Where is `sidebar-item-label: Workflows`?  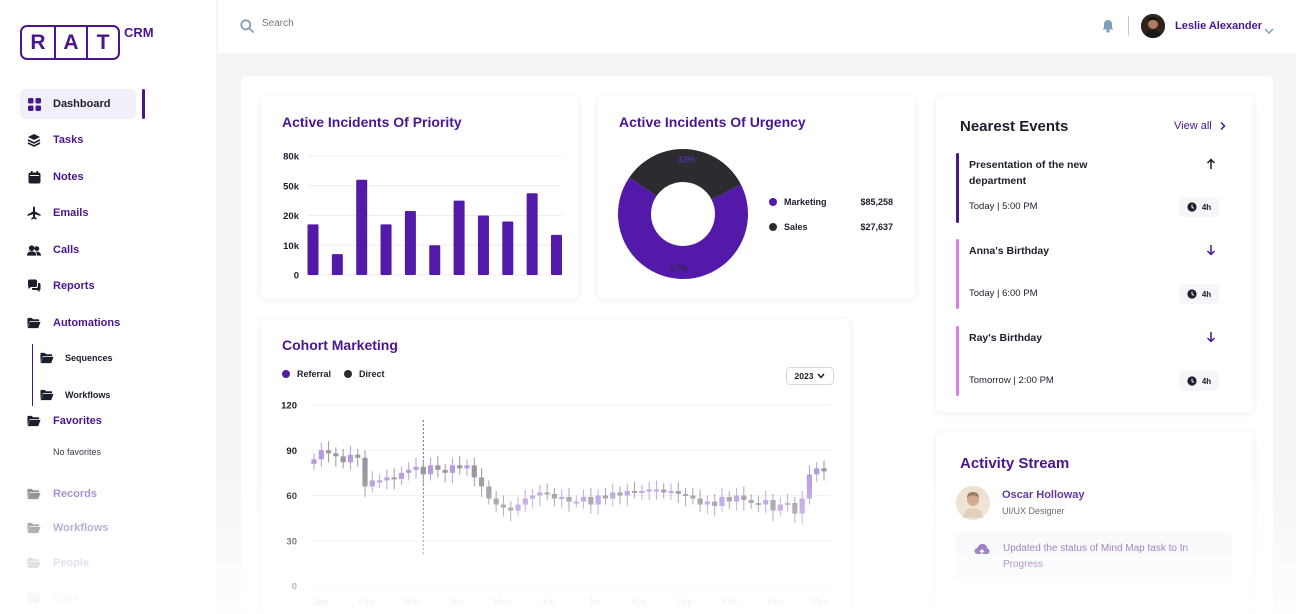
sidebar-item-label: Workflows is located at coordinates (81, 528).